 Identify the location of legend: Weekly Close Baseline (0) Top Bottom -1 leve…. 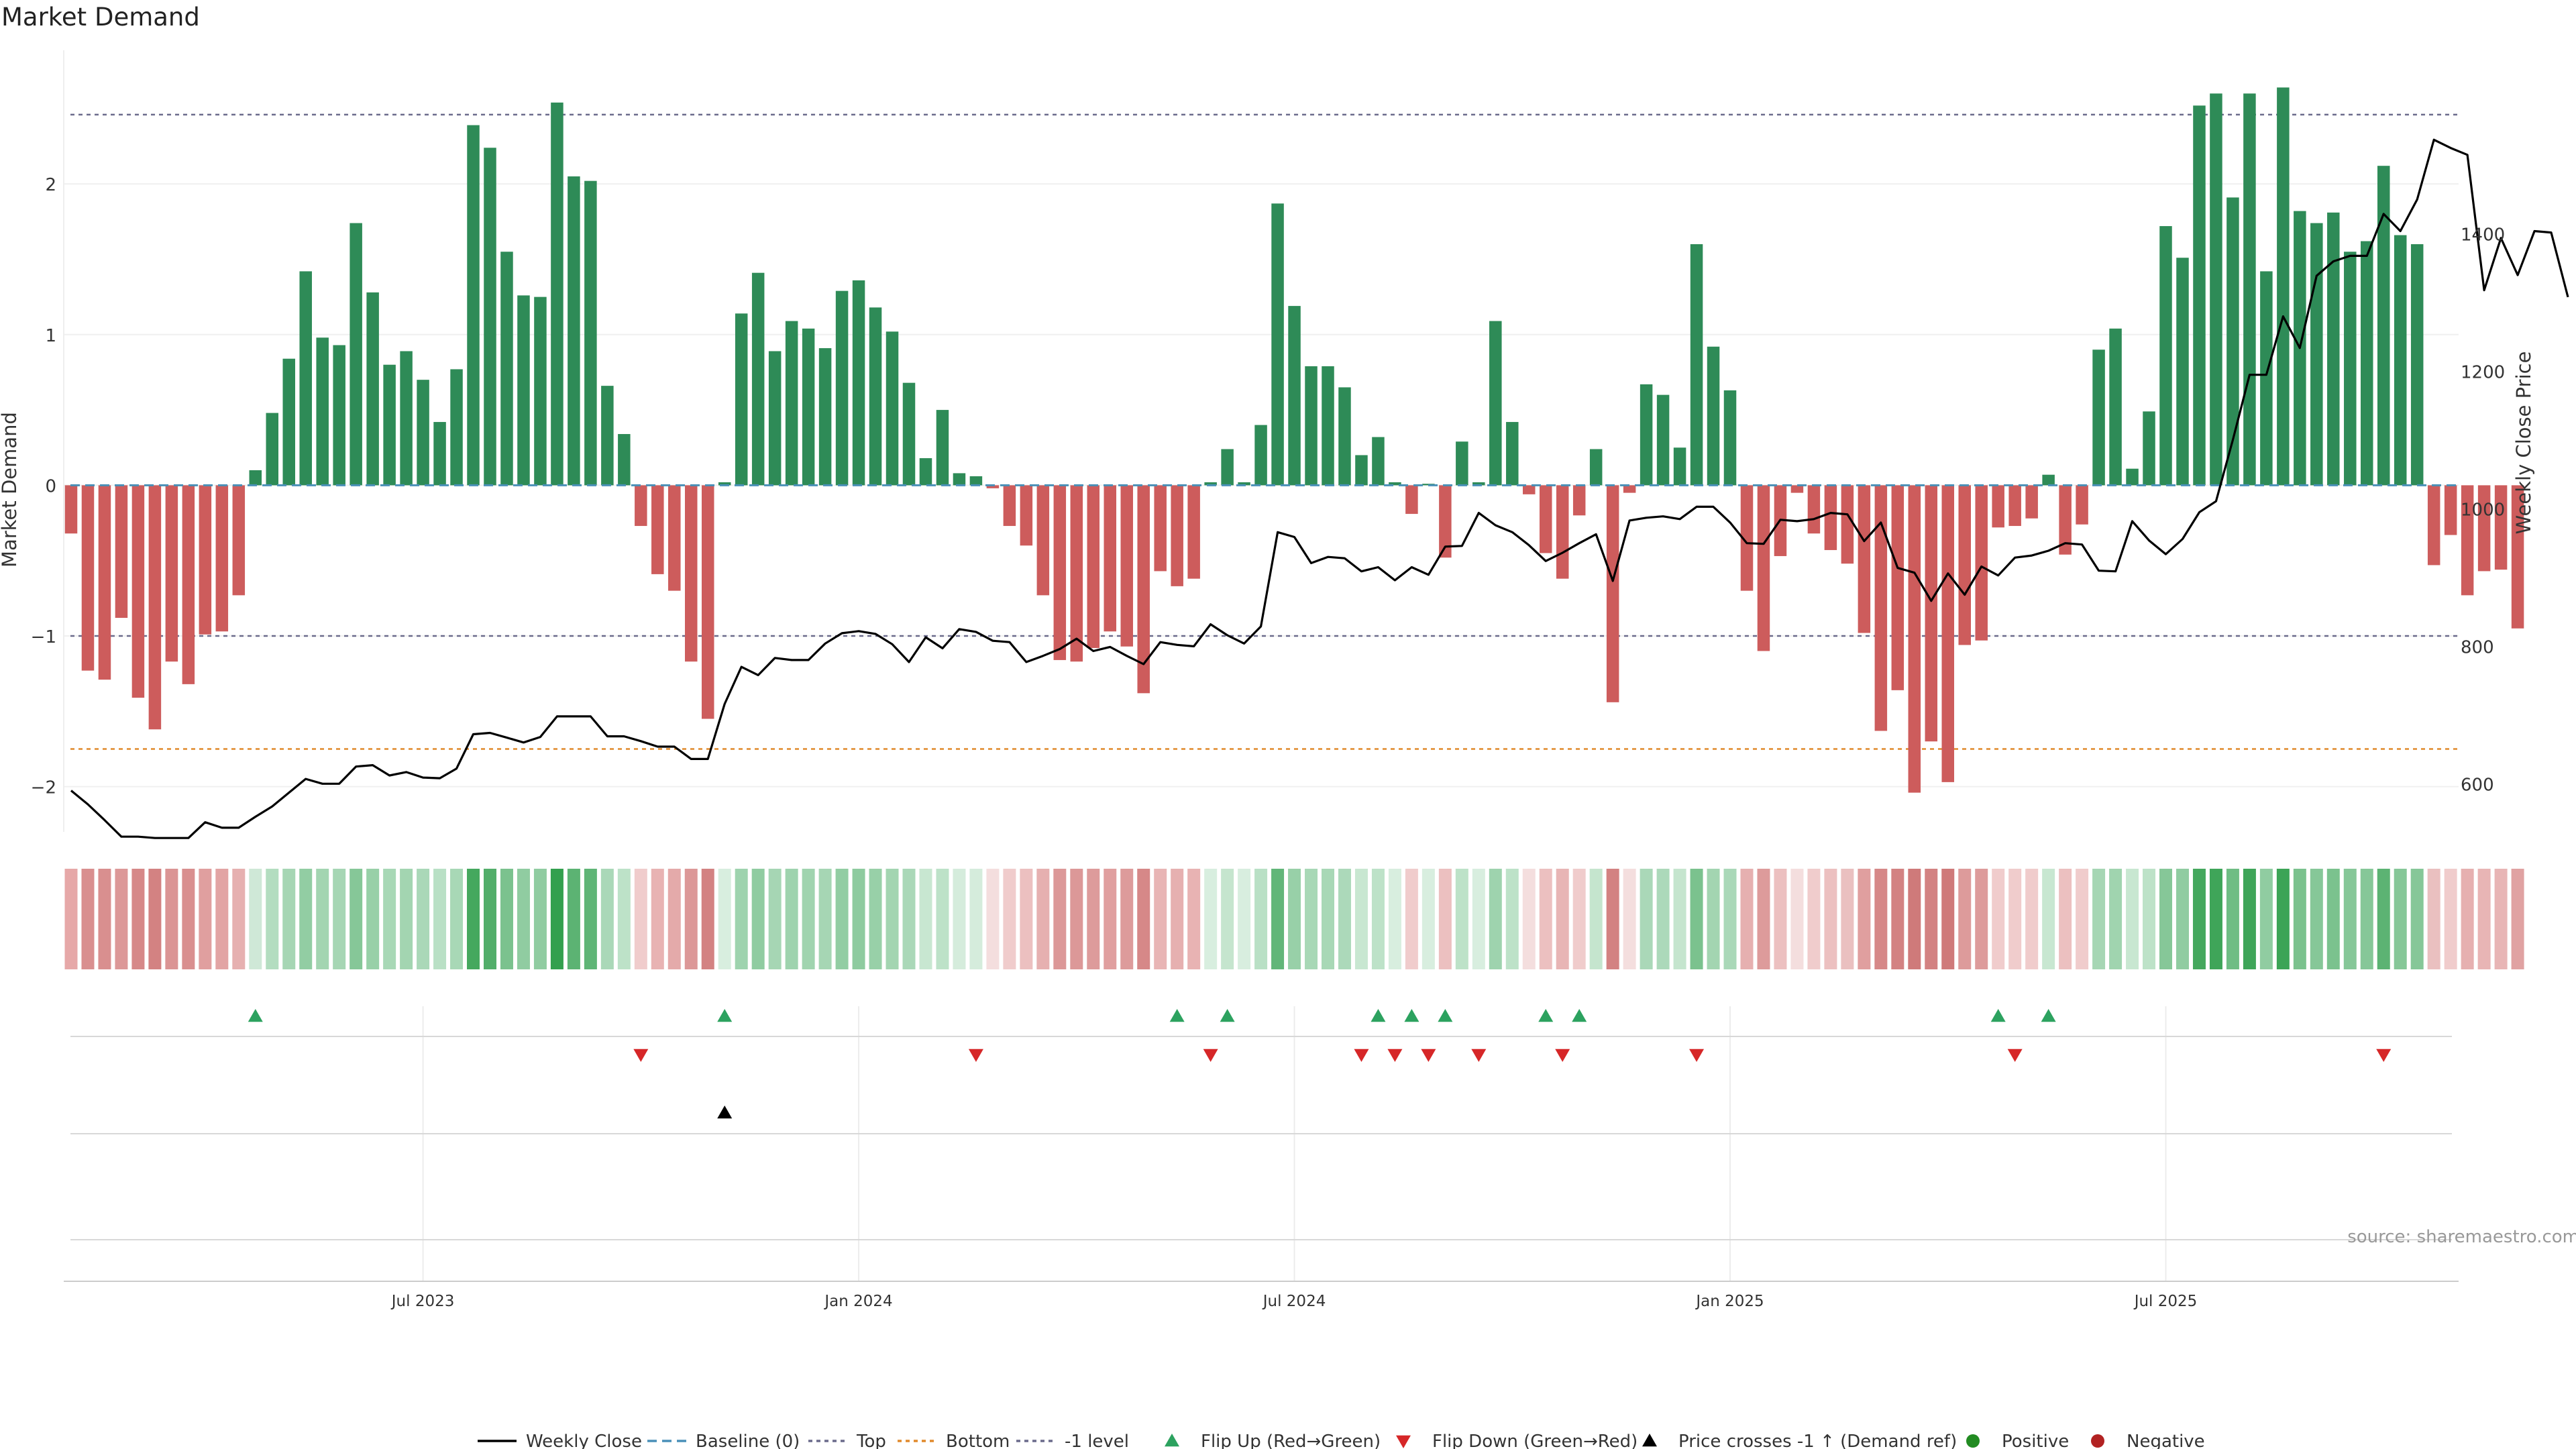
(1341, 1440).